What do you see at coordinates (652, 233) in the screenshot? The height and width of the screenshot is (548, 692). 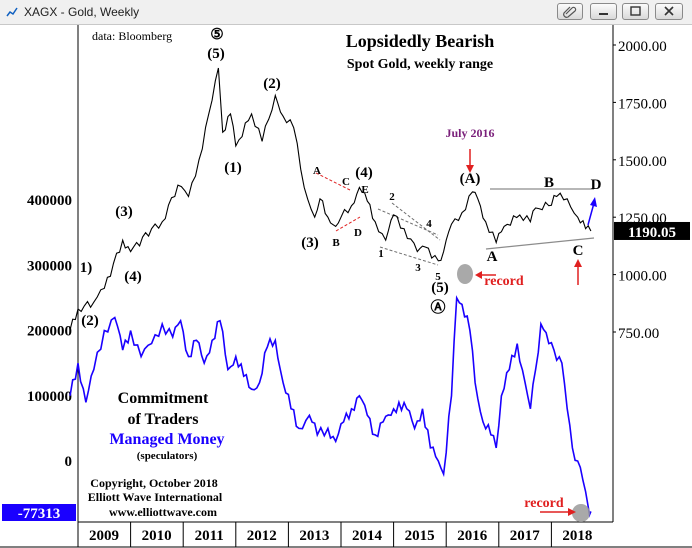 I see `current-price-label: 1190.05` at bounding box center [652, 233].